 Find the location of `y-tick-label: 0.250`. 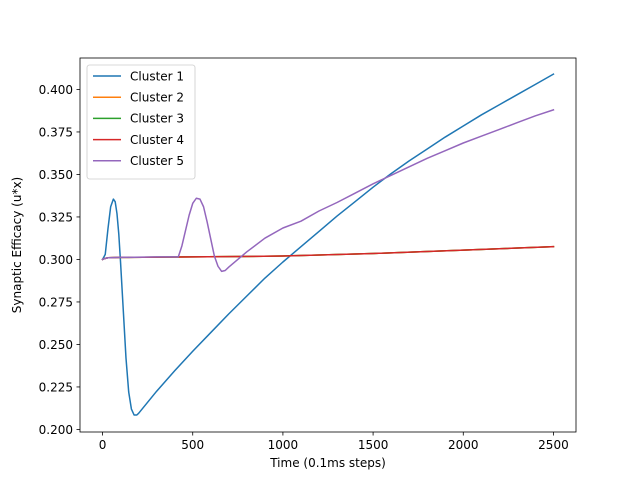

y-tick-label: 0.250 is located at coordinates (56, 345).